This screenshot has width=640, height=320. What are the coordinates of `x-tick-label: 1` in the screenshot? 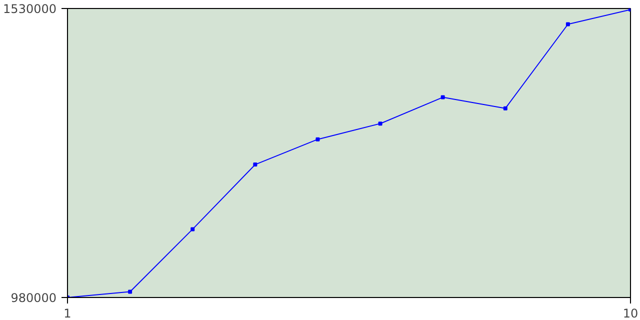 It's located at (68, 313).